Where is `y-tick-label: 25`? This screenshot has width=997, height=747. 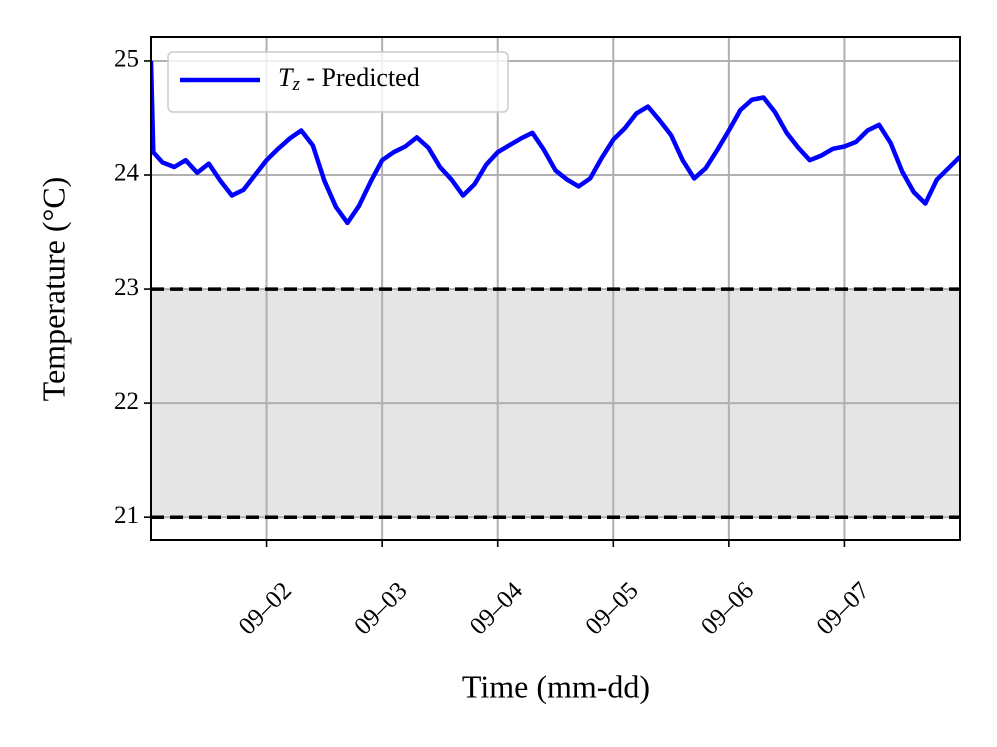
y-tick-label: 25 is located at coordinates (126, 59).